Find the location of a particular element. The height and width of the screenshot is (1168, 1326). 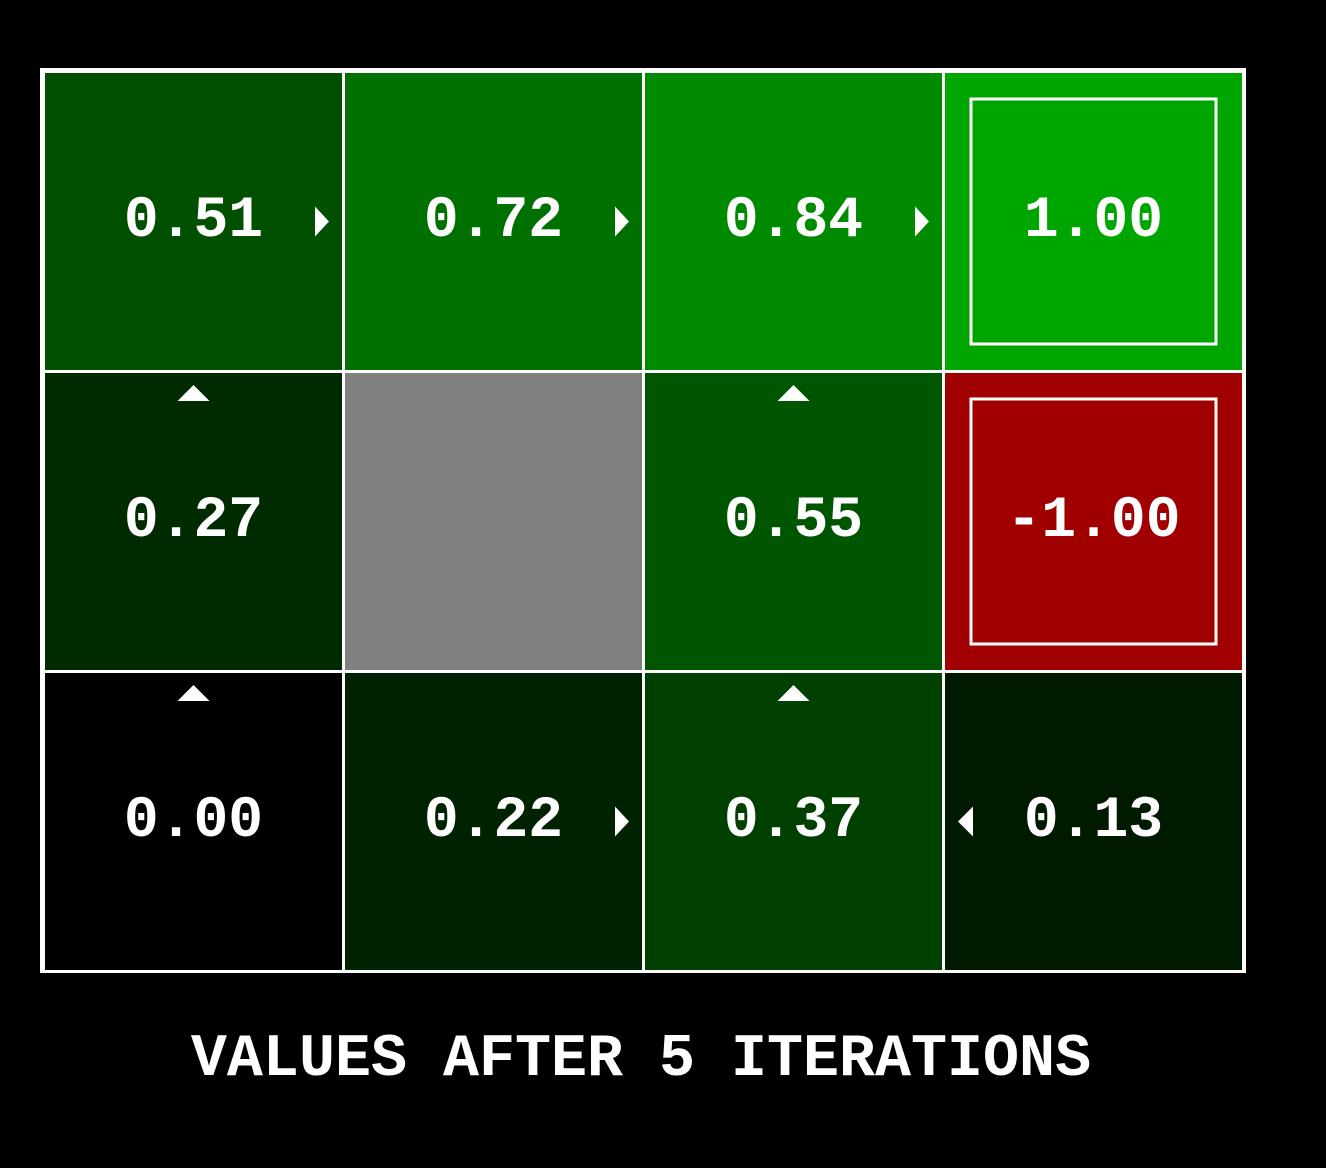

wall-cell is located at coordinates (493, 521).